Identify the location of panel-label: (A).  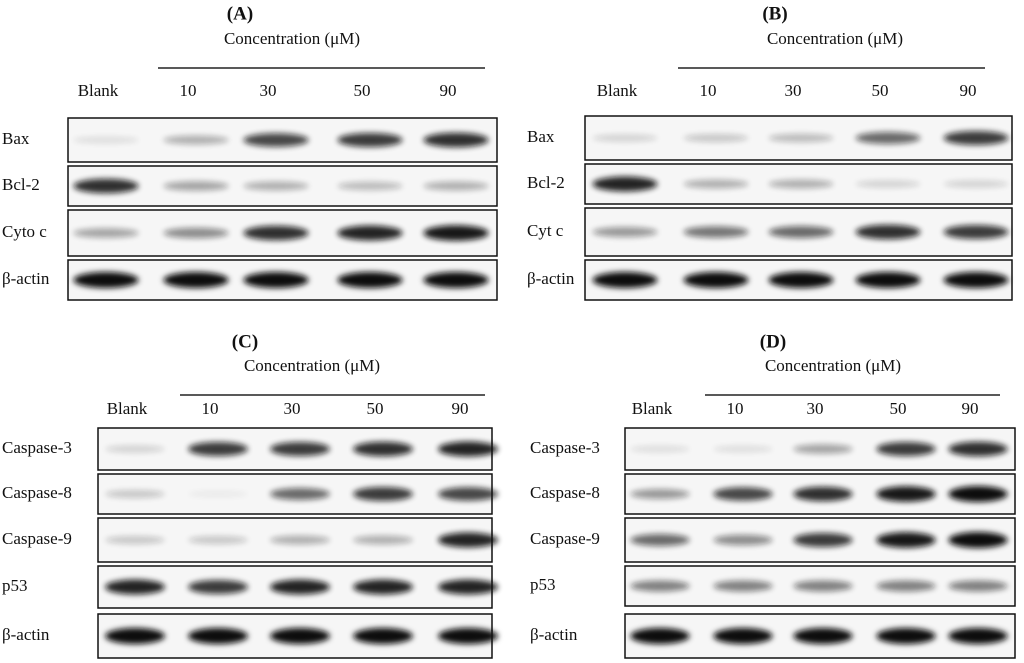
(240, 13).